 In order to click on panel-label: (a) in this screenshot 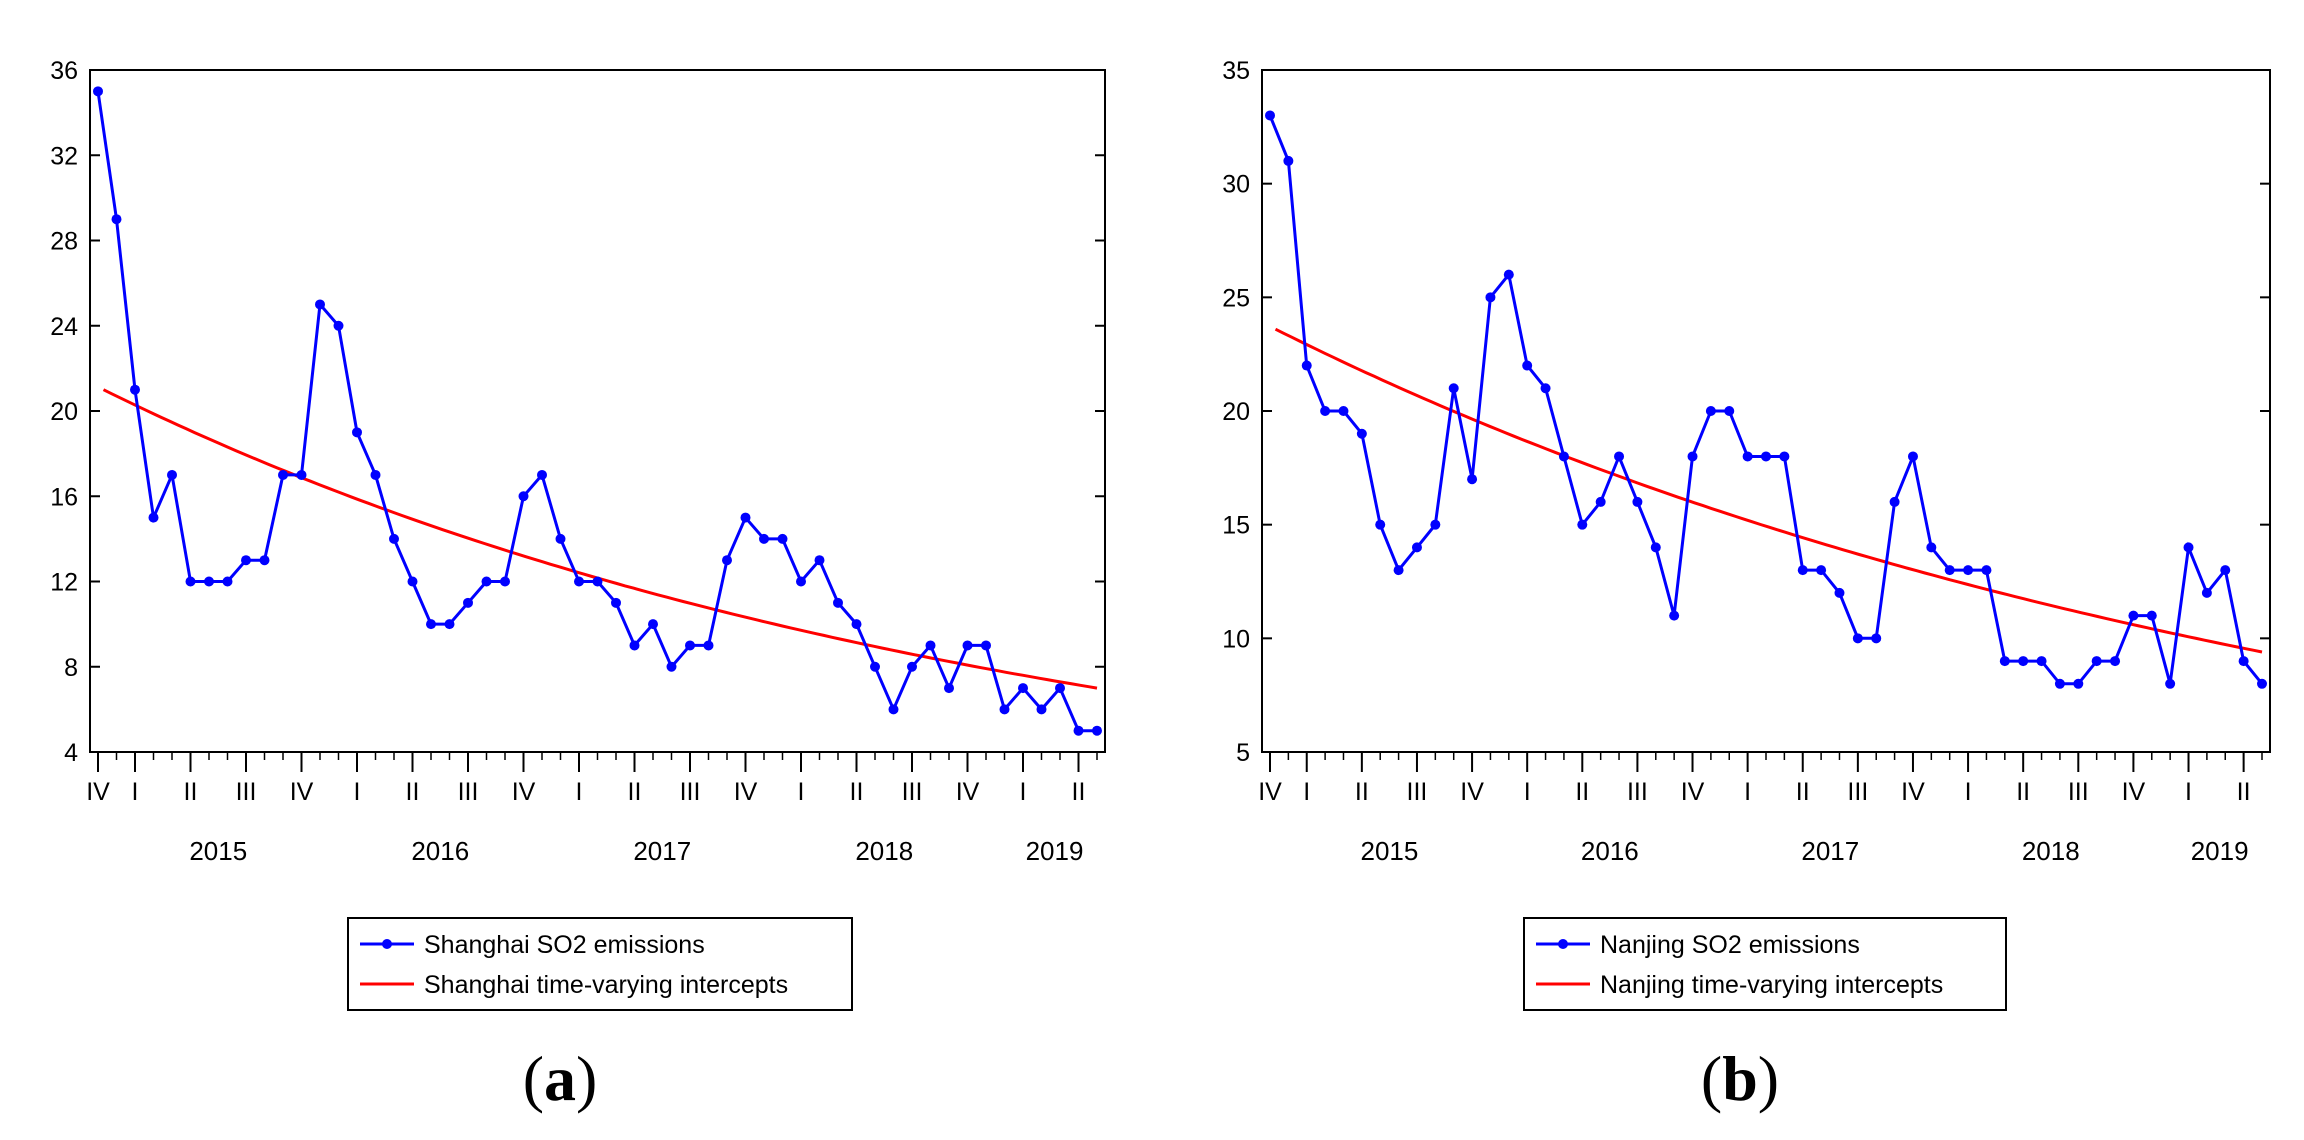, I will do `click(560, 1078)`.